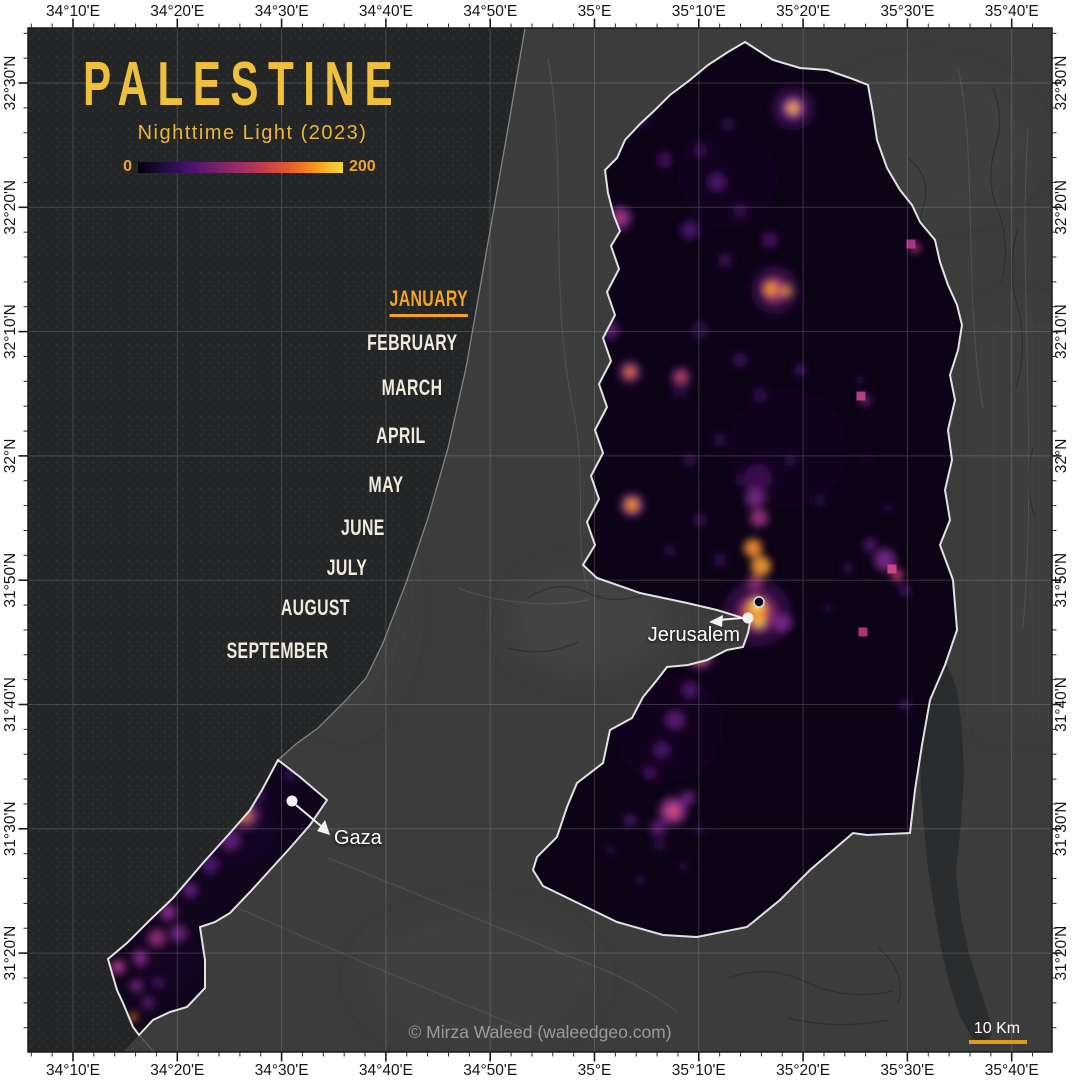  What do you see at coordinates (907, 11) in the screenshot?
I see `axis-label-lon-top: 35°30'E` at bounding box center [907, 11].